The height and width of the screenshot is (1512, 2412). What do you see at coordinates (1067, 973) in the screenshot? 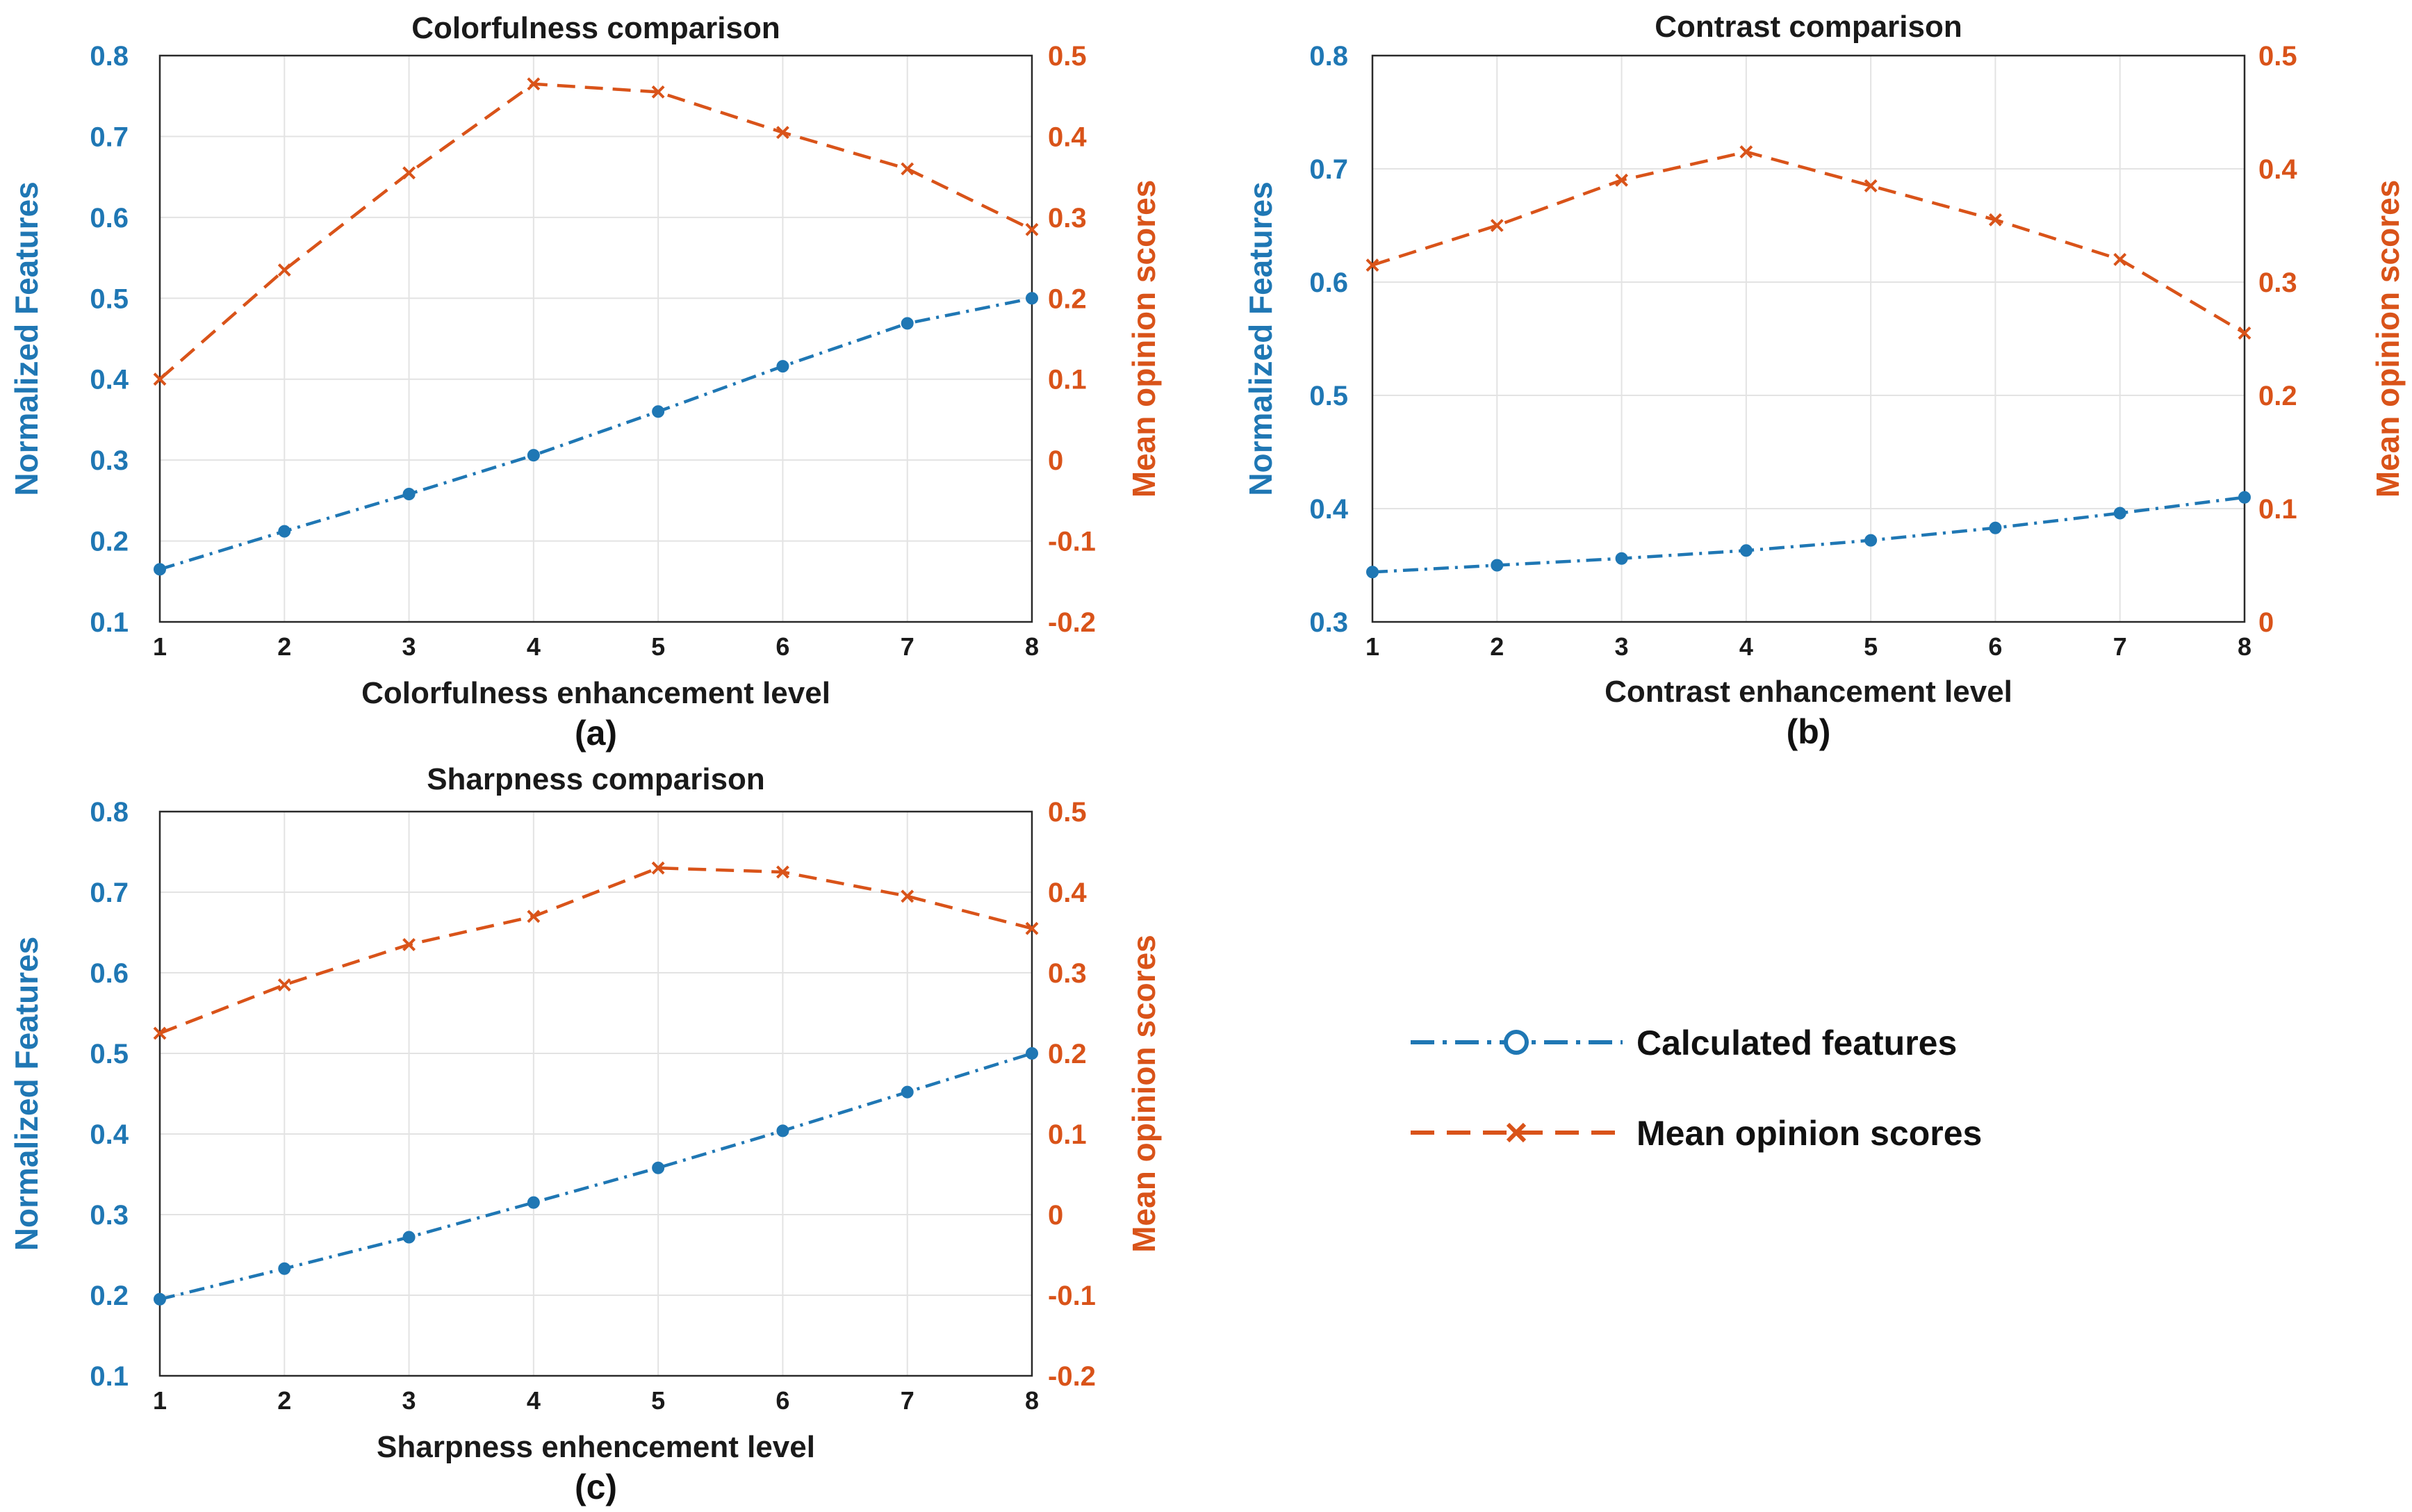
I see `right-y-tick-label: 0.3` at bounding box center [1067, 973].